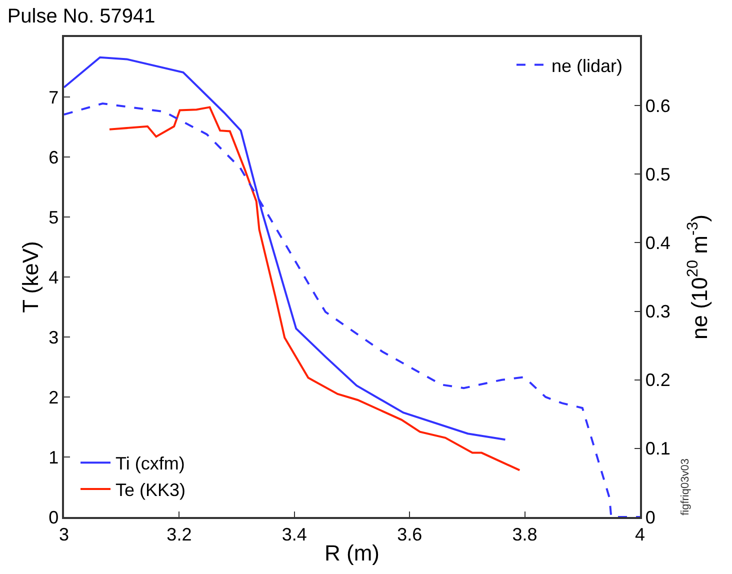 This screenshot has height=574, width=732. I want to click on text: figfriq03v03, so click(685, 487).